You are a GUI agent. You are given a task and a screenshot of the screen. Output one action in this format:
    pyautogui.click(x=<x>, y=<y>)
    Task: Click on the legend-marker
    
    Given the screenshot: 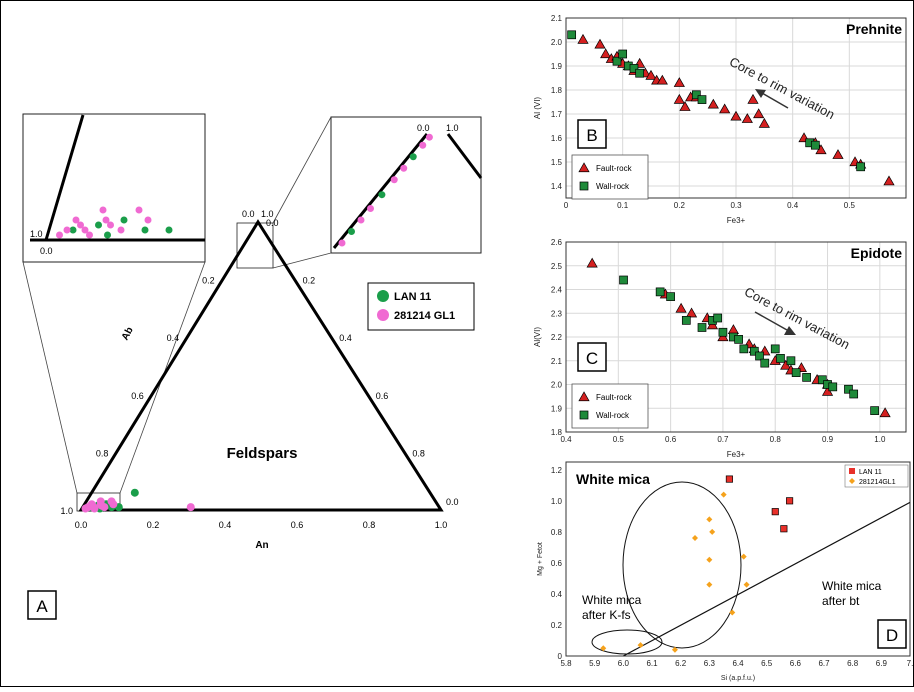 What is the action you would take?
    pyautogui.click(x=383, y=315)
    